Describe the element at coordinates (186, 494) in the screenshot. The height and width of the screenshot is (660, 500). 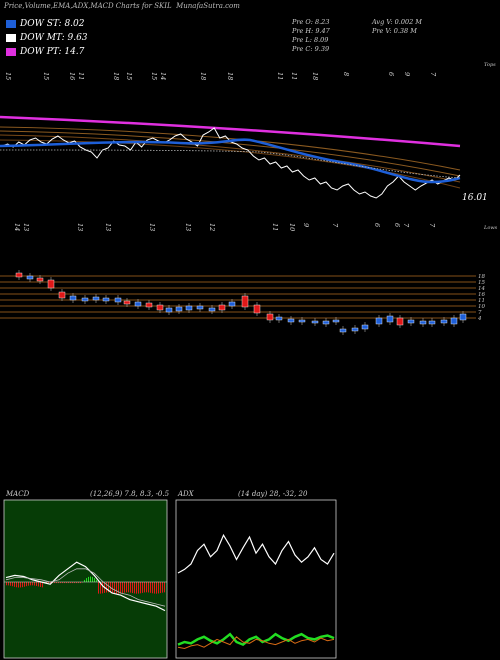
I see `adx-label: ADX` at that location.